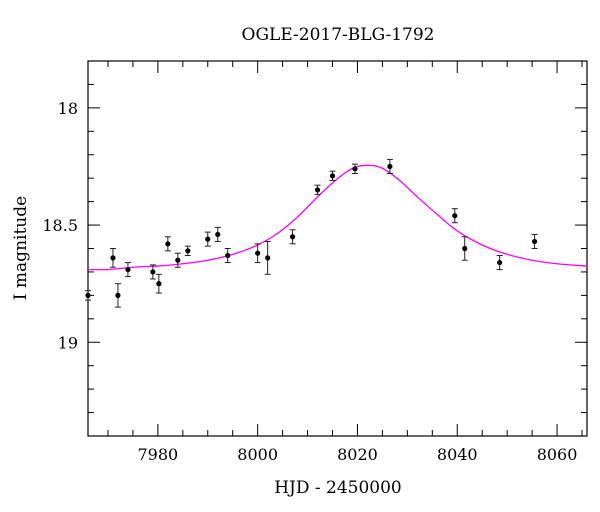 The width and height of the screenshot is (600, 512). I want to click on x-tick-label: 8040, so click(457, 454).